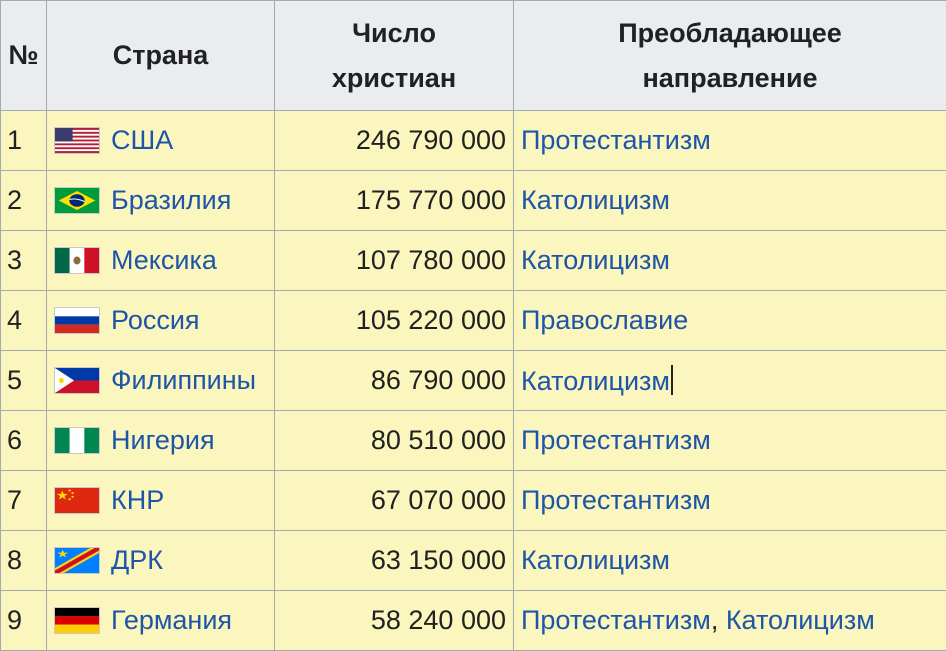  What do you see at coordinates (77, 140) in the screenshot?
I see `usa-flag-icon` at bounding box center [77, 140].